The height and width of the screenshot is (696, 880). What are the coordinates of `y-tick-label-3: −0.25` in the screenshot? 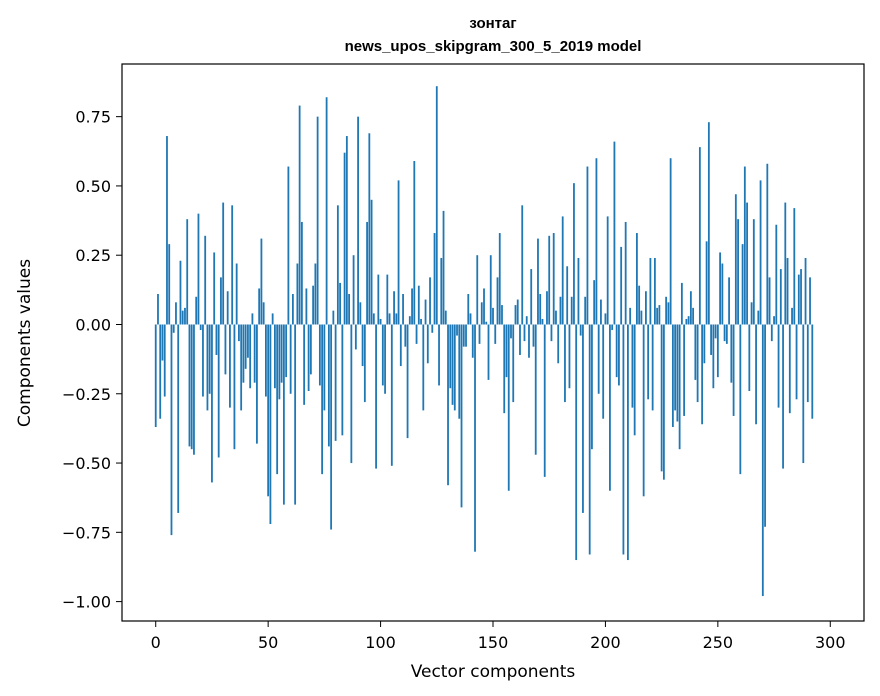 It's located at (86, 394).